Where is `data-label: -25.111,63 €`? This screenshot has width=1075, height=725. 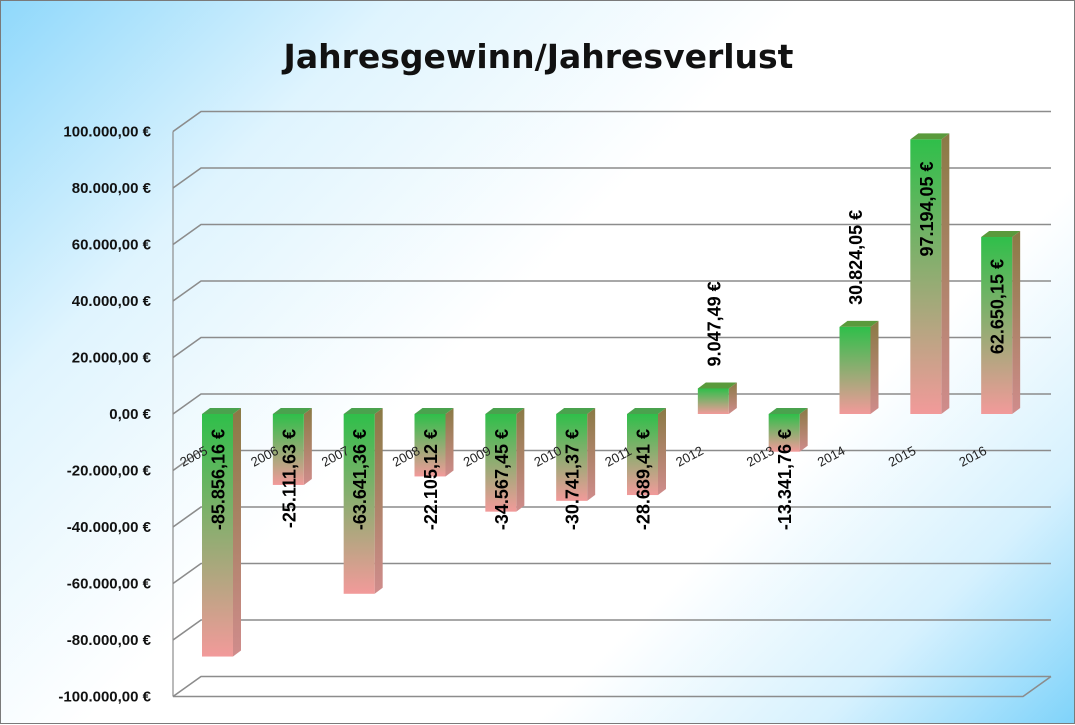 data-label: -25.111,63 € is located at coordinates (289, 478).